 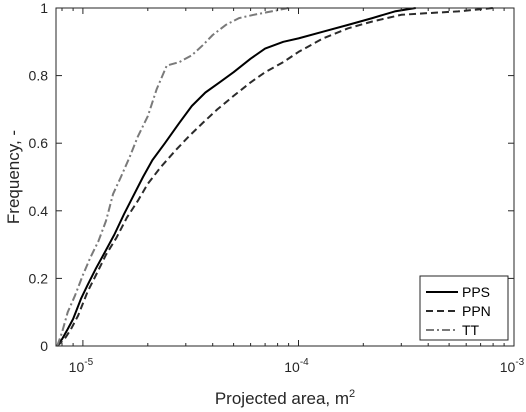 What do you see at coordinates (458, 311) in the screenshot?
I see `legend-items: PPS PPN TT` at bounding box center [458, 311].